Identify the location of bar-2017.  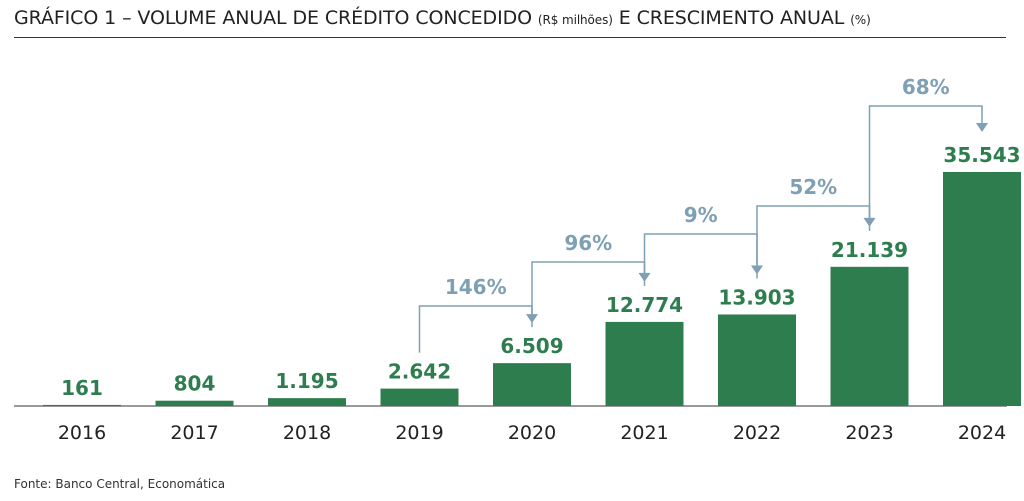
(194, 403).